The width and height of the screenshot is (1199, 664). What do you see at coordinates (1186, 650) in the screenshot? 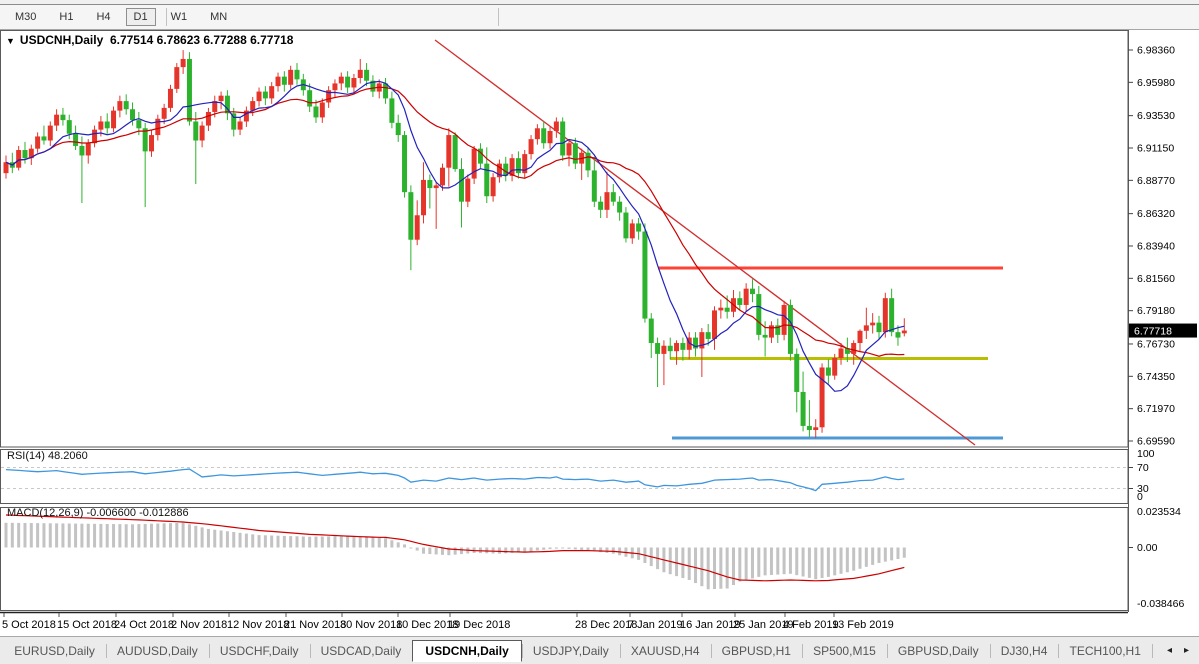
I see `tab-scroll-right-icon: ▸` at bounding box center [1186, 650].